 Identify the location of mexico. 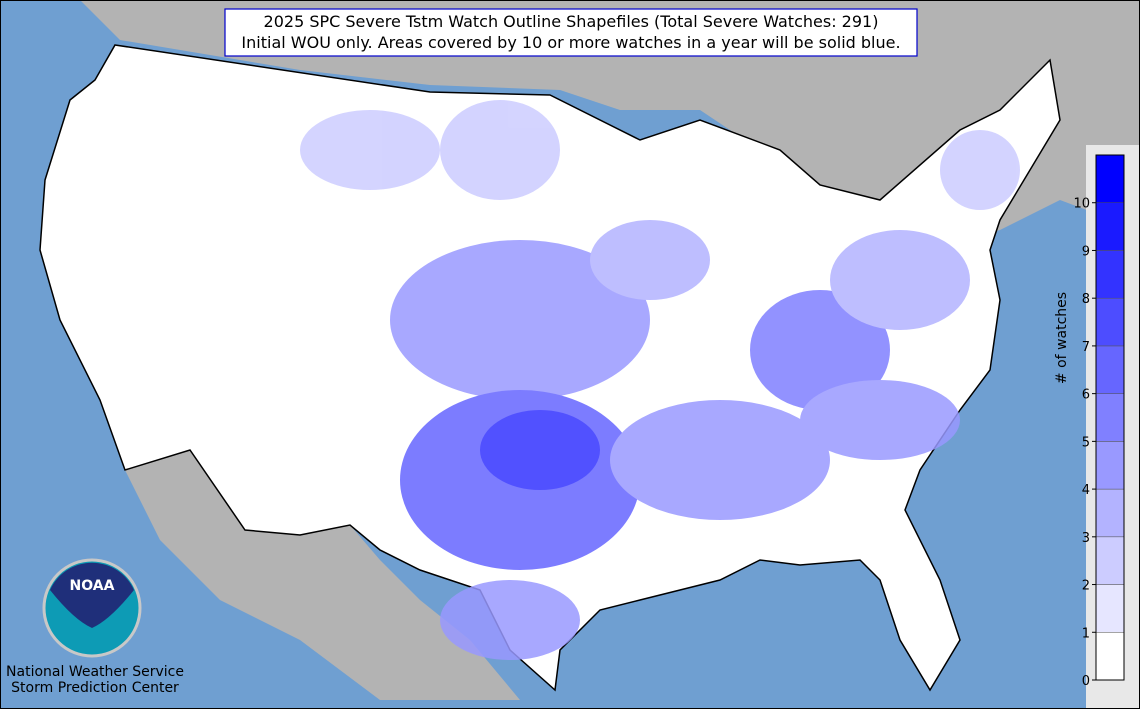
(322, 575).